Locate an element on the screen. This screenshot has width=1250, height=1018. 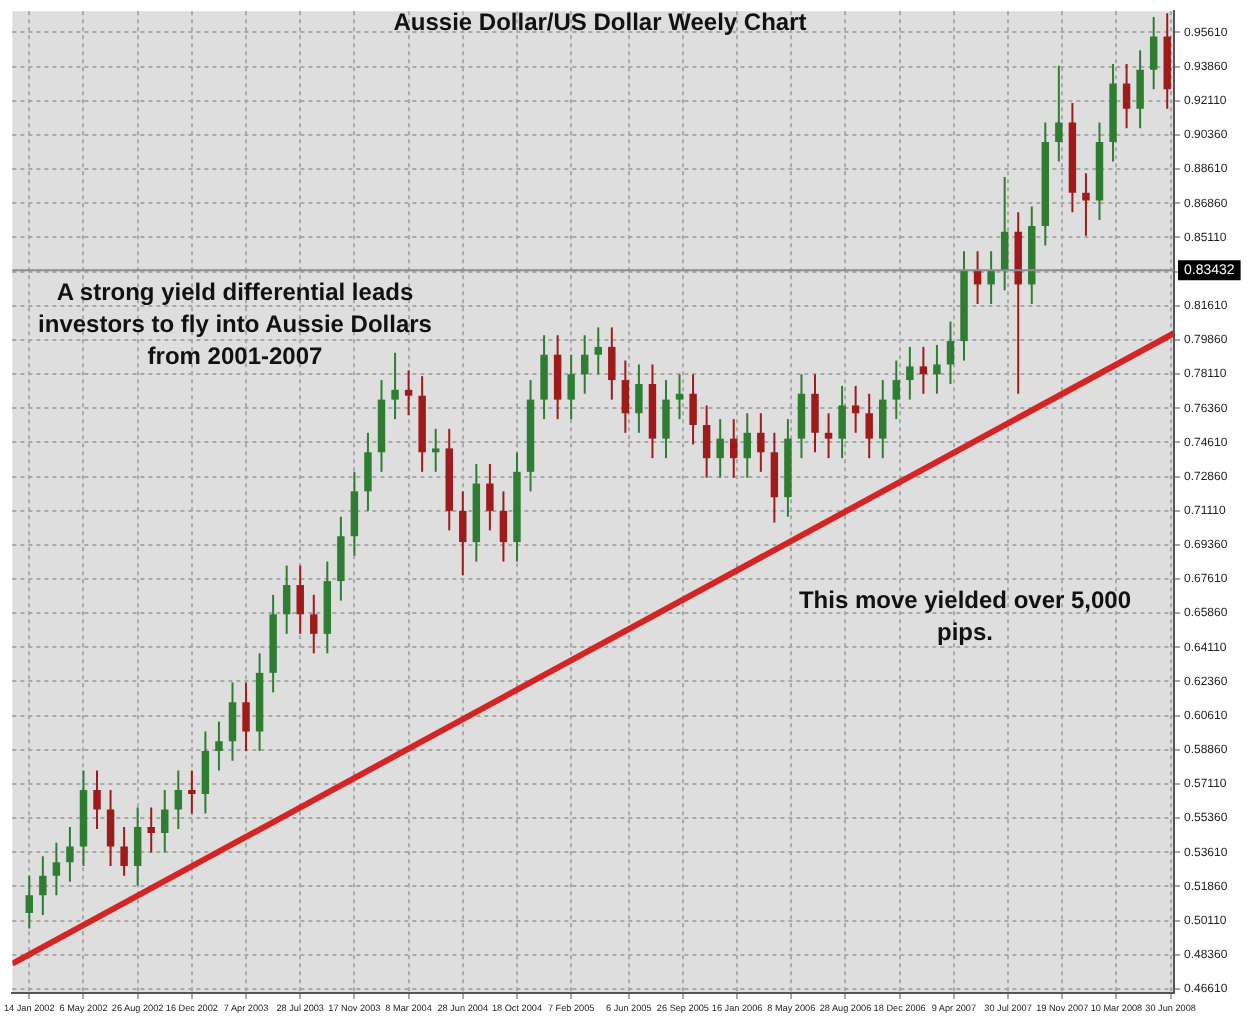
chart-title: Aussie Dollar/US Dollar Weely Chart is located at coordinates (600, 22).